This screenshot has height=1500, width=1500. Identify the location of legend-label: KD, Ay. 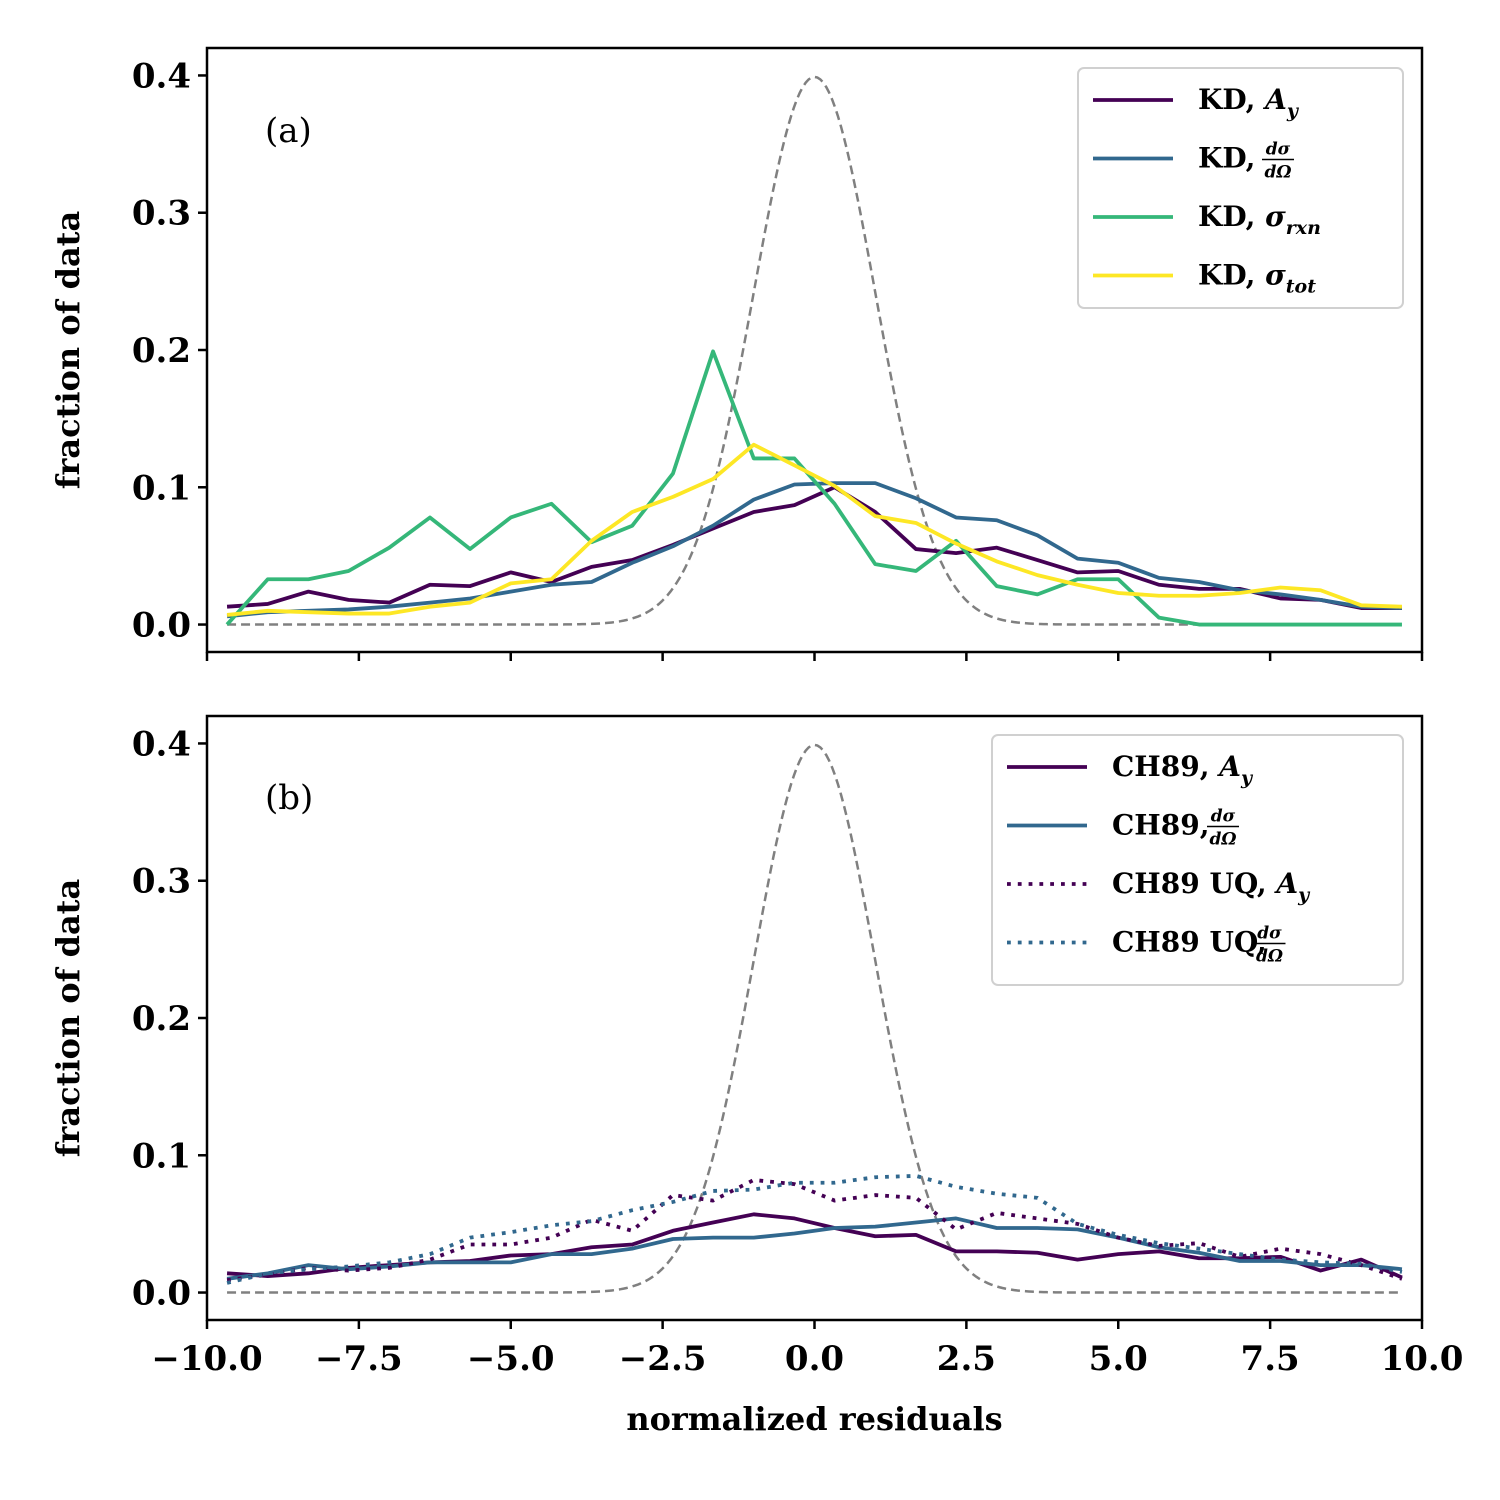
(1249, 102).